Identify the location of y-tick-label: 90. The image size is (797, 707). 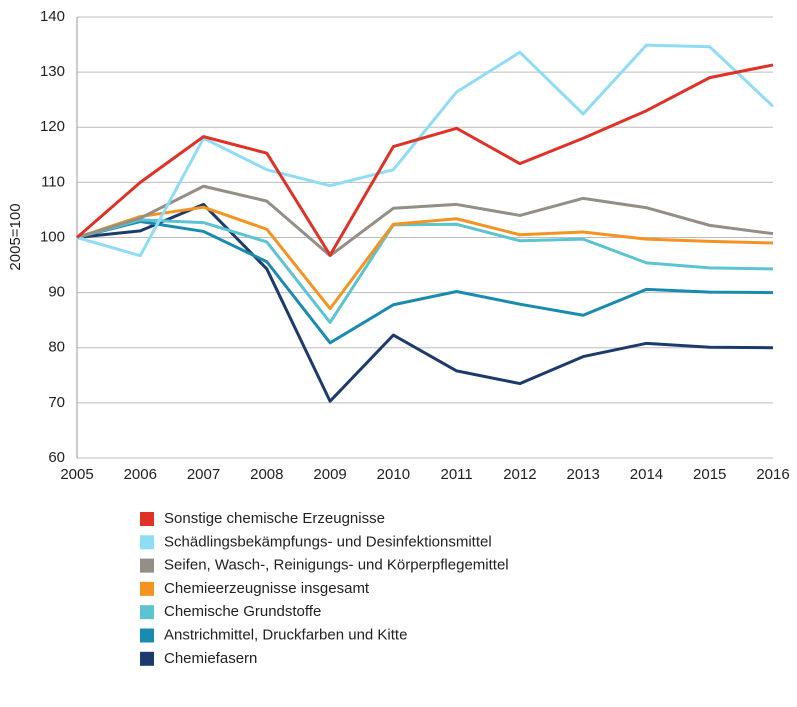
(56, 292).